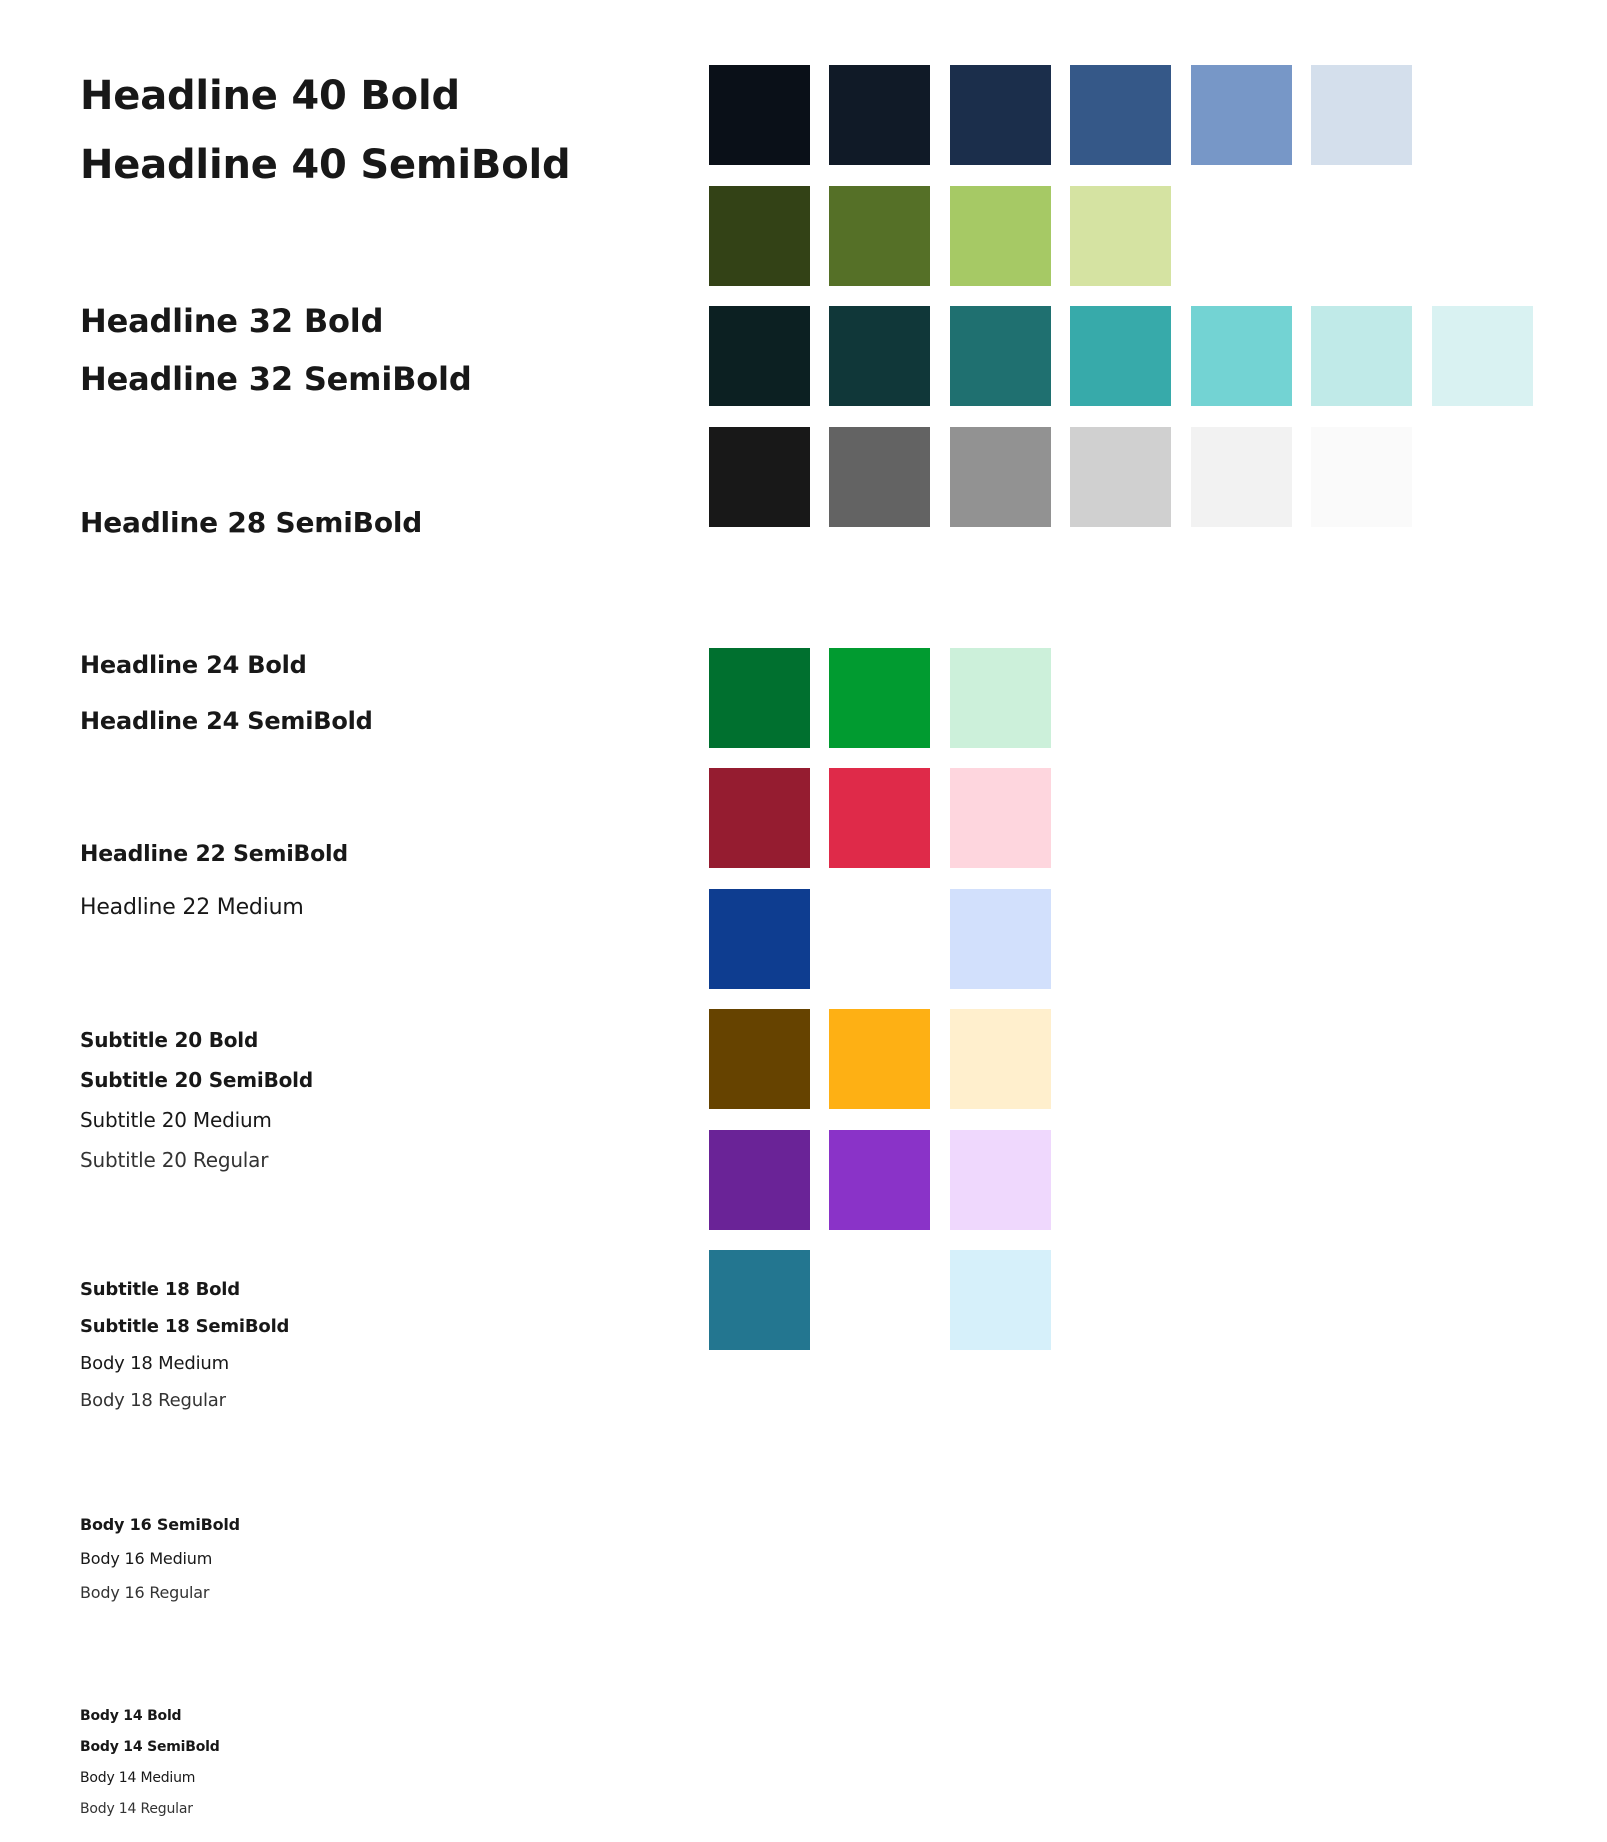 This screenshot has height=1842, width=1607. Describe the element at coordinates (138, 1778) in the screenshot. I see `body-14-medium-sample: Body 14 Medium` at that location.